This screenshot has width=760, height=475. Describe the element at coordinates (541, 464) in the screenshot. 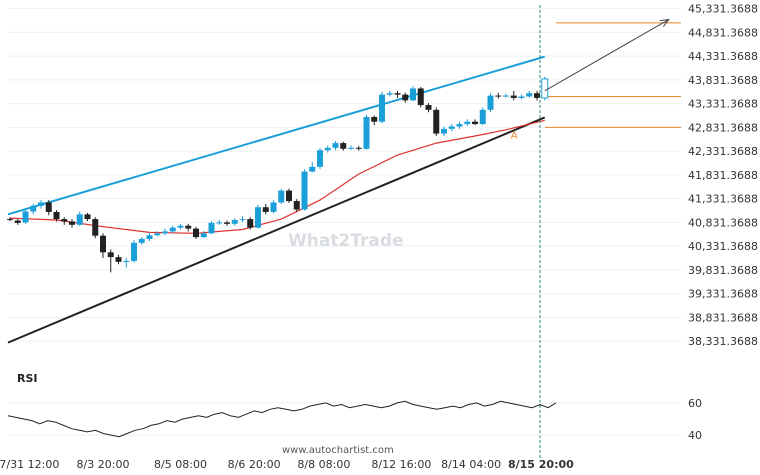

I see `x-tick-label: 8/15 20:00` at that location.